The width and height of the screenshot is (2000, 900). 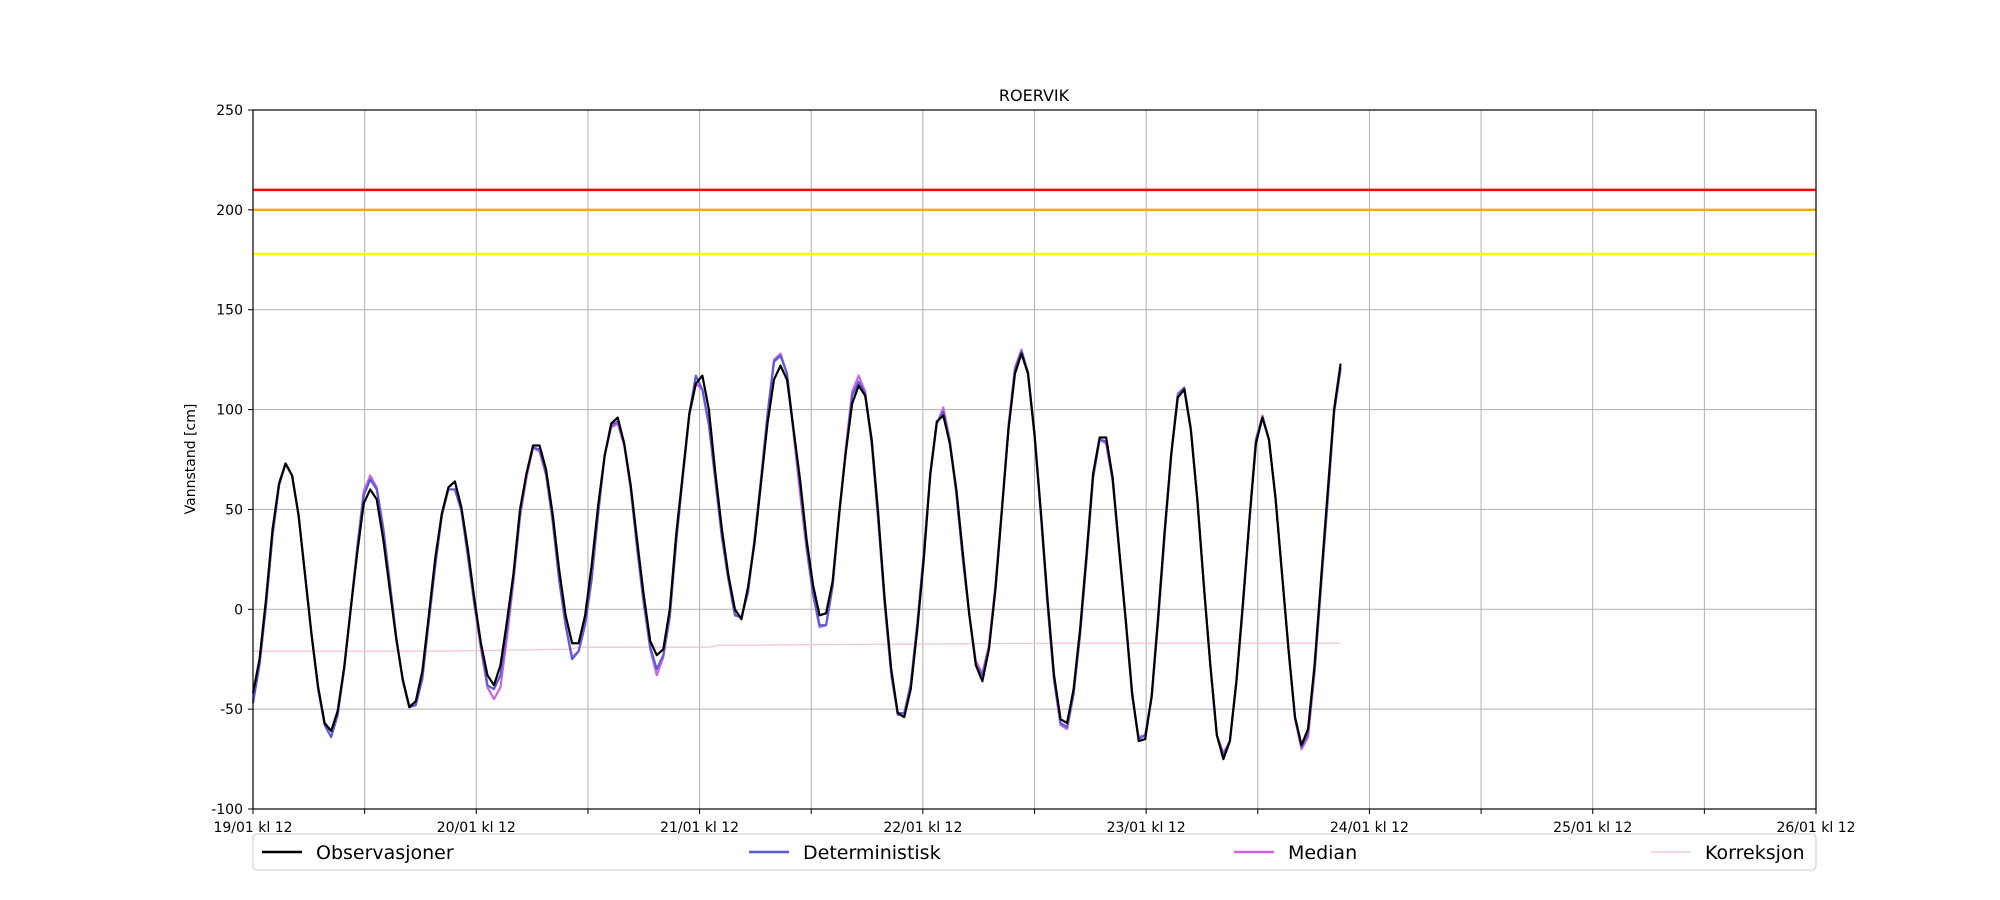 What do you see at coordinates (234, 510) in the screenshot?
I see `y-tick-label: 50` at bounding box center [234, 510].